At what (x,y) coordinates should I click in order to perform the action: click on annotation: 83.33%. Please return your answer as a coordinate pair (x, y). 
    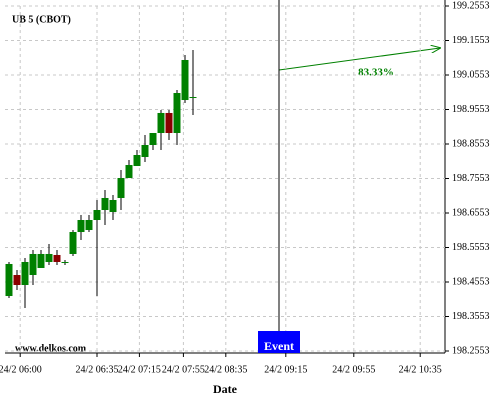
    Looking at the image, I should click on (376, 73).